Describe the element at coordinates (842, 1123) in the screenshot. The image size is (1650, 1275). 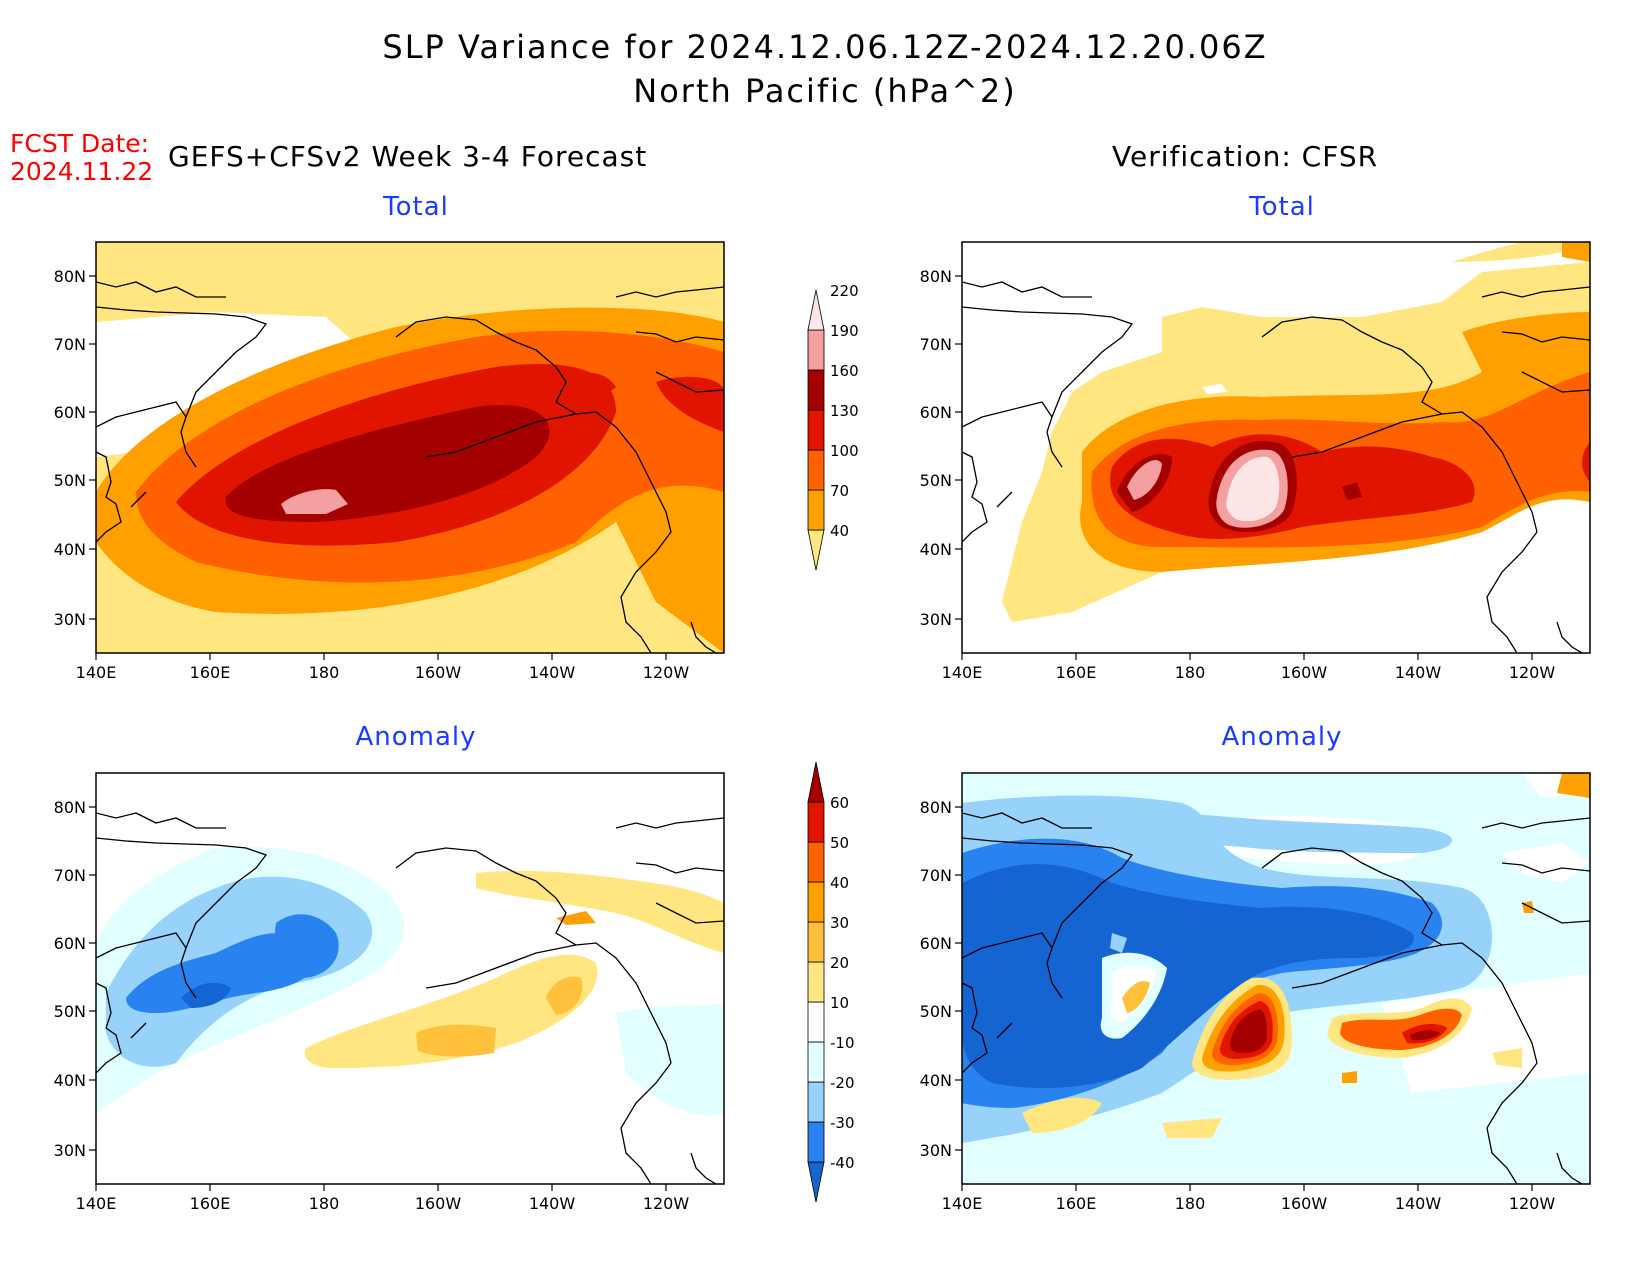
I see `colorbar-label: -30` at that location.